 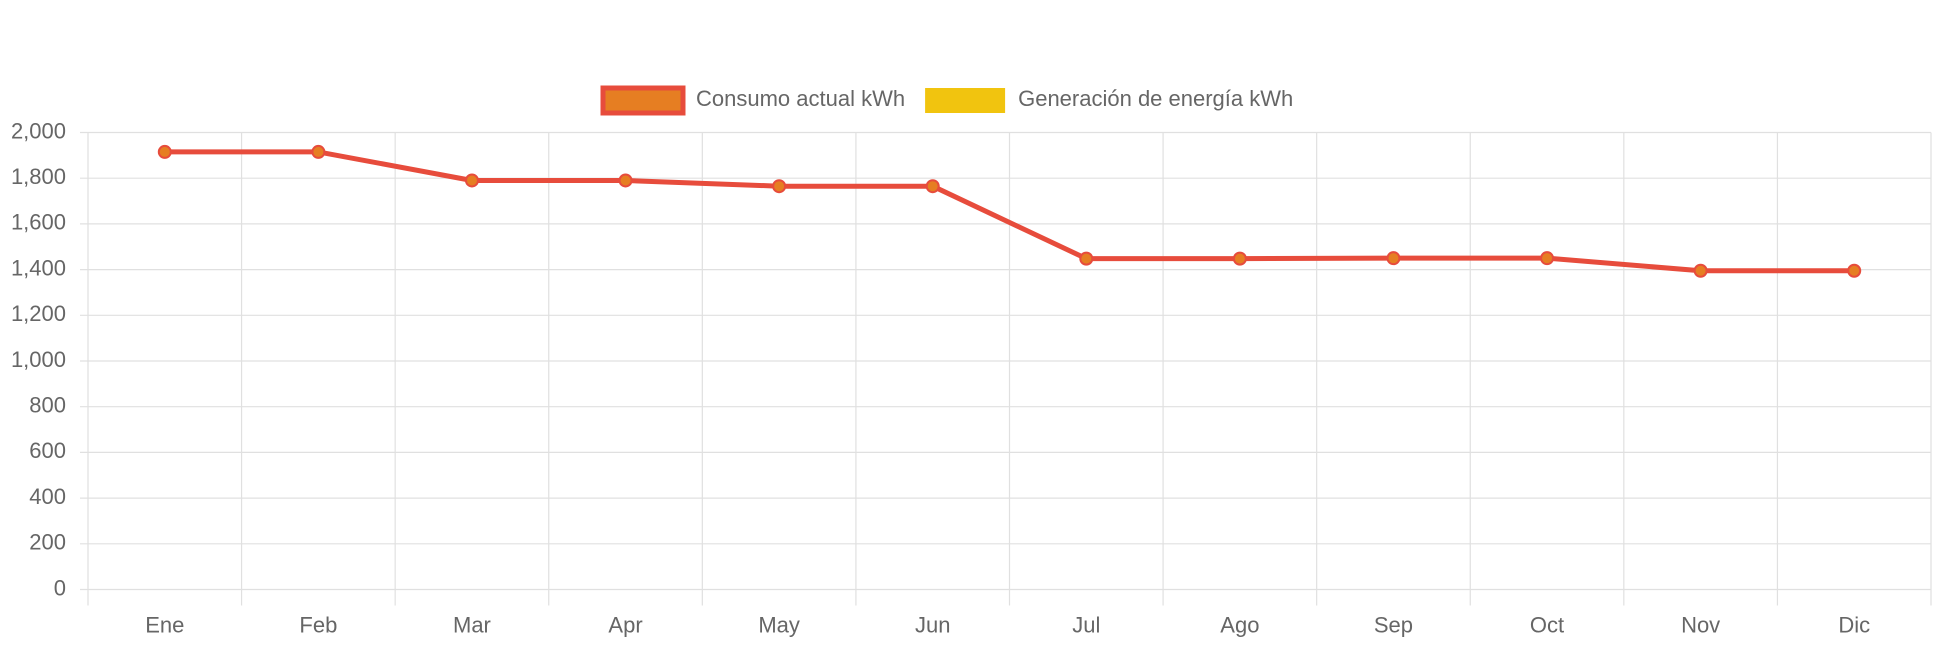 I want to click on legend-label: Consumo actual kWh, so click(x=800, y=98).